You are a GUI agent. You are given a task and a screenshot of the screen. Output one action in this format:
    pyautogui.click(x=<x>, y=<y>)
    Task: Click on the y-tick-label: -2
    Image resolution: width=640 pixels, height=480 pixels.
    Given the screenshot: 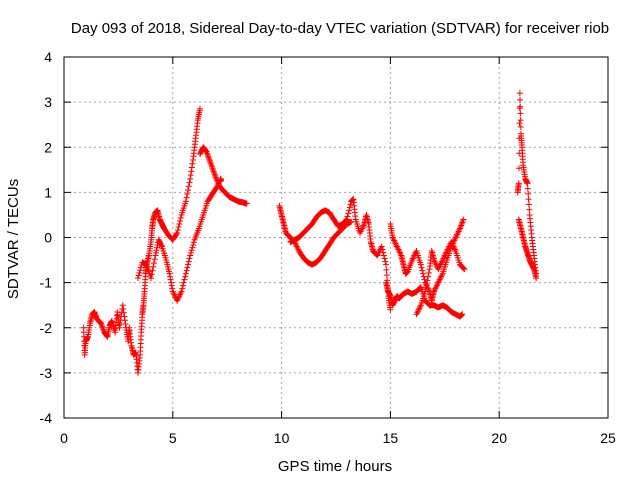 What is the action you would take?
    pyautogui.click(x=46, y=328)
    